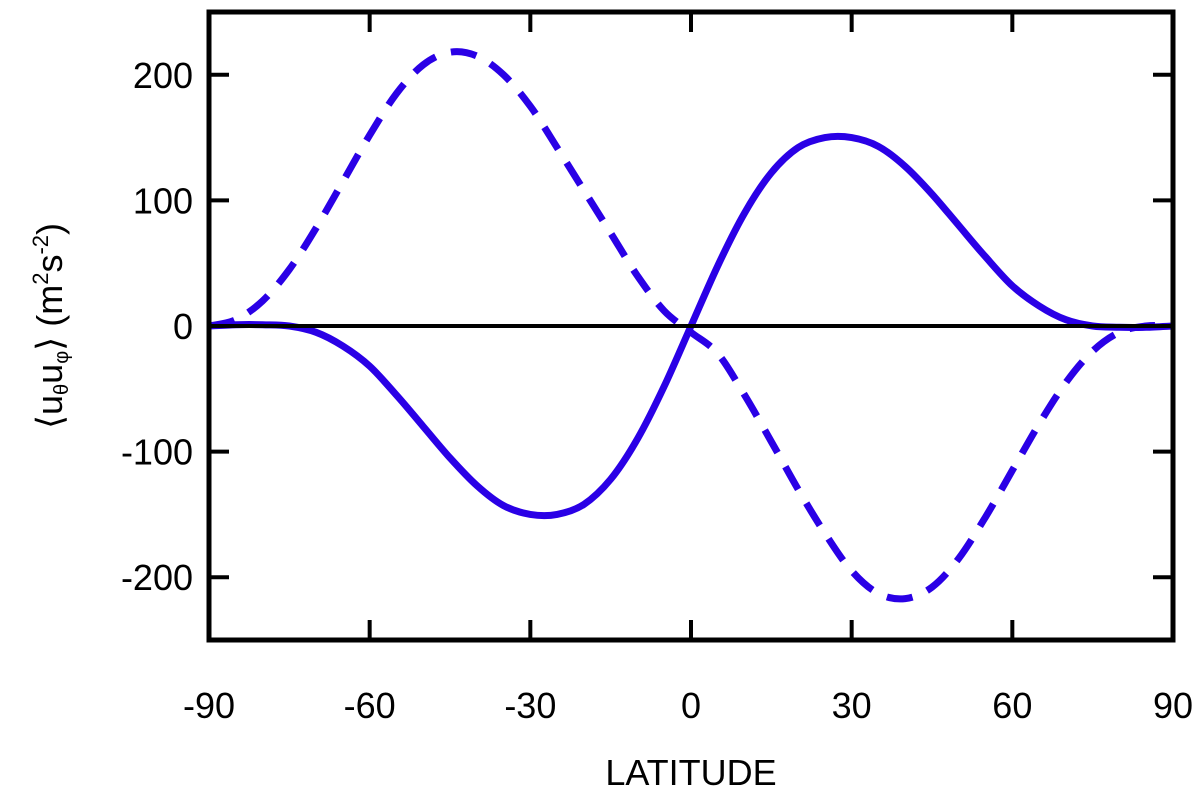 This screenshot has width=1200, height=794. I want to click on y-label-open-bracket: ⟨, so click(49, 422).